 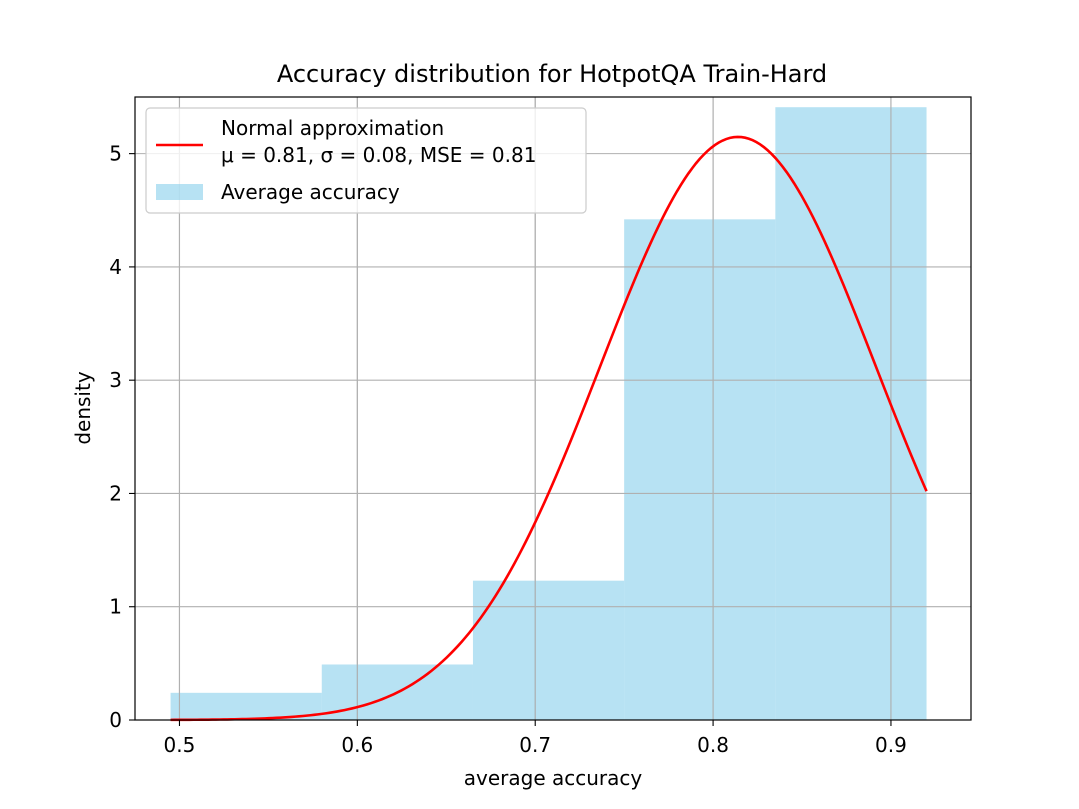 I want to click on x-axis-label: average accuracy, so click(x=553, y=778).